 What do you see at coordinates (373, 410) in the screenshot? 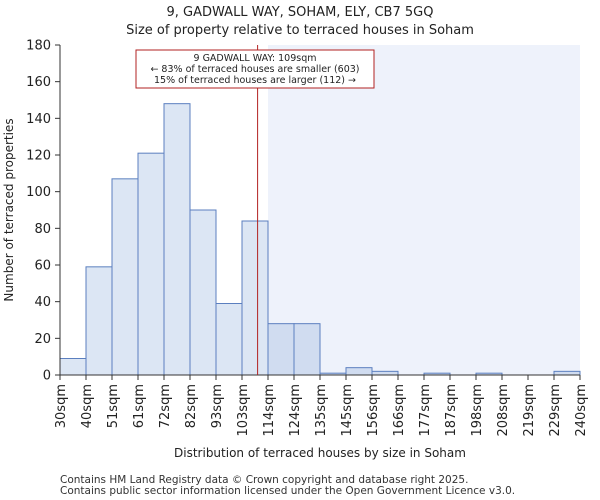
I see `x-tick-label: 156sqm` at bounding box center [373, 410].